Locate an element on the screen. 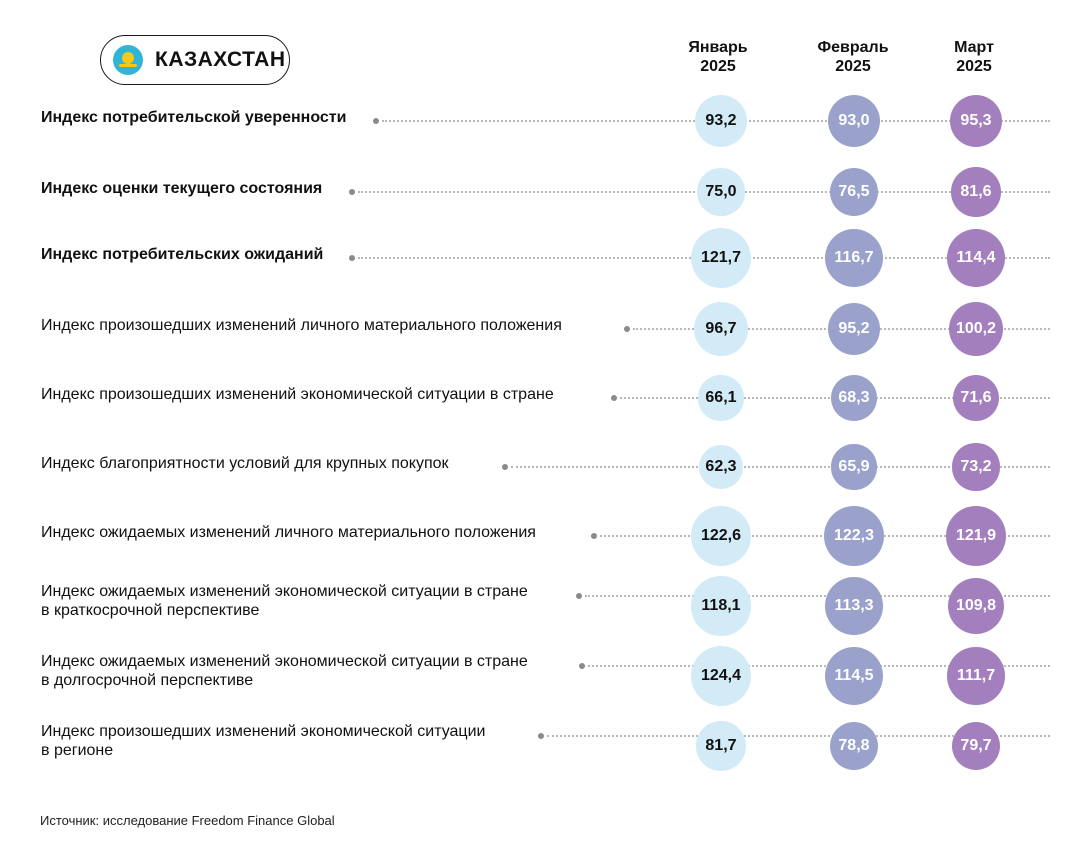  column-month: Февраль is located at coordinates (853, 47).